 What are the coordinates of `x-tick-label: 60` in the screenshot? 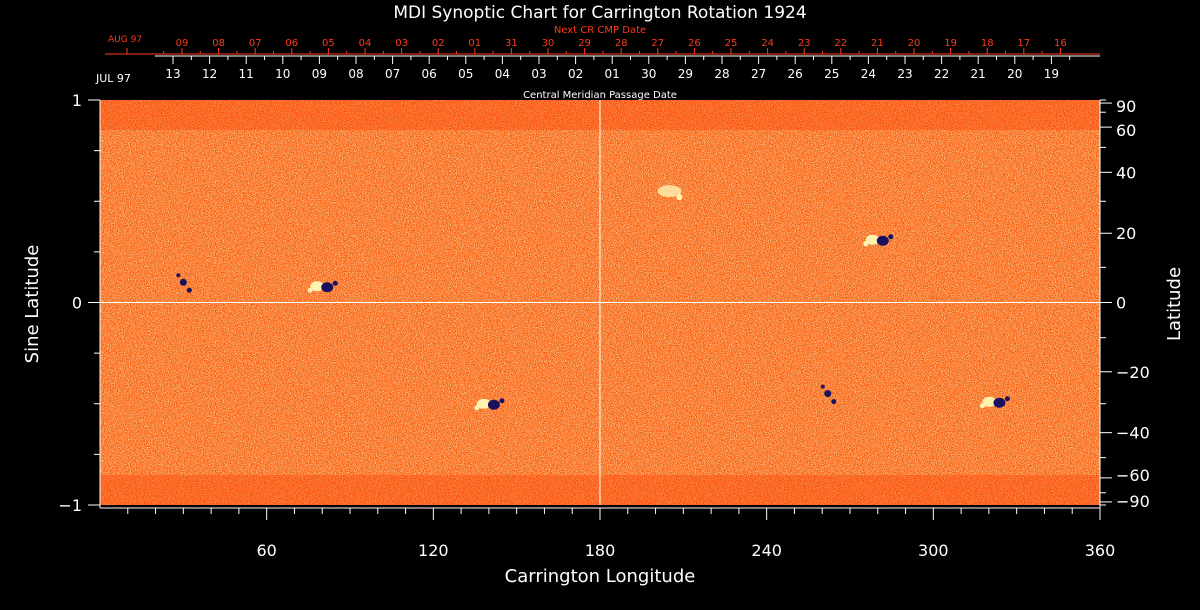 It's located at (266, 550).